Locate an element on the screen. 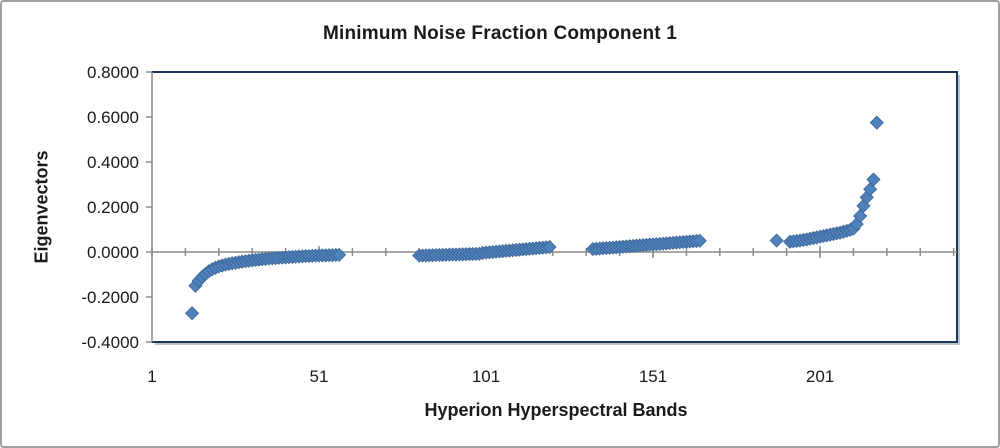 The height and width of the screenshot is (448, 1000). y-tick-label: 0.2000 is located at coordinates (113, 207).